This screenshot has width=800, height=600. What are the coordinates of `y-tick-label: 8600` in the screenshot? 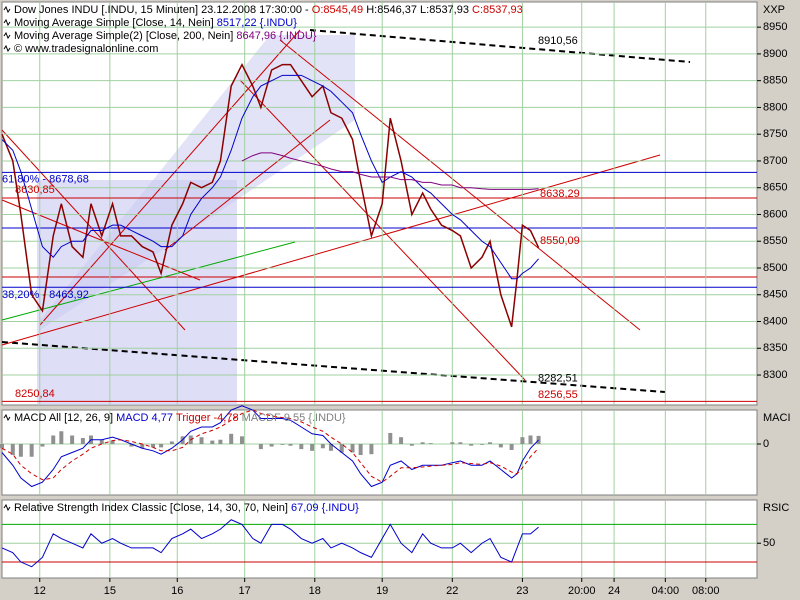 It's located at (775, 214).